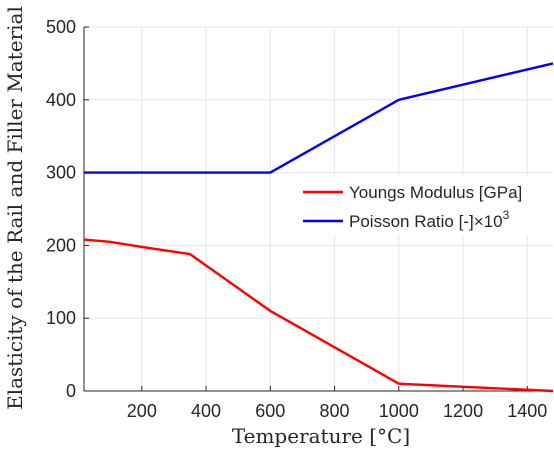 Image resolution: width=554 pixels, height=455 pixels. Describe the element at coordinates (335, 411) in the screenshot. I see `x-tick-label: 800` at that location.